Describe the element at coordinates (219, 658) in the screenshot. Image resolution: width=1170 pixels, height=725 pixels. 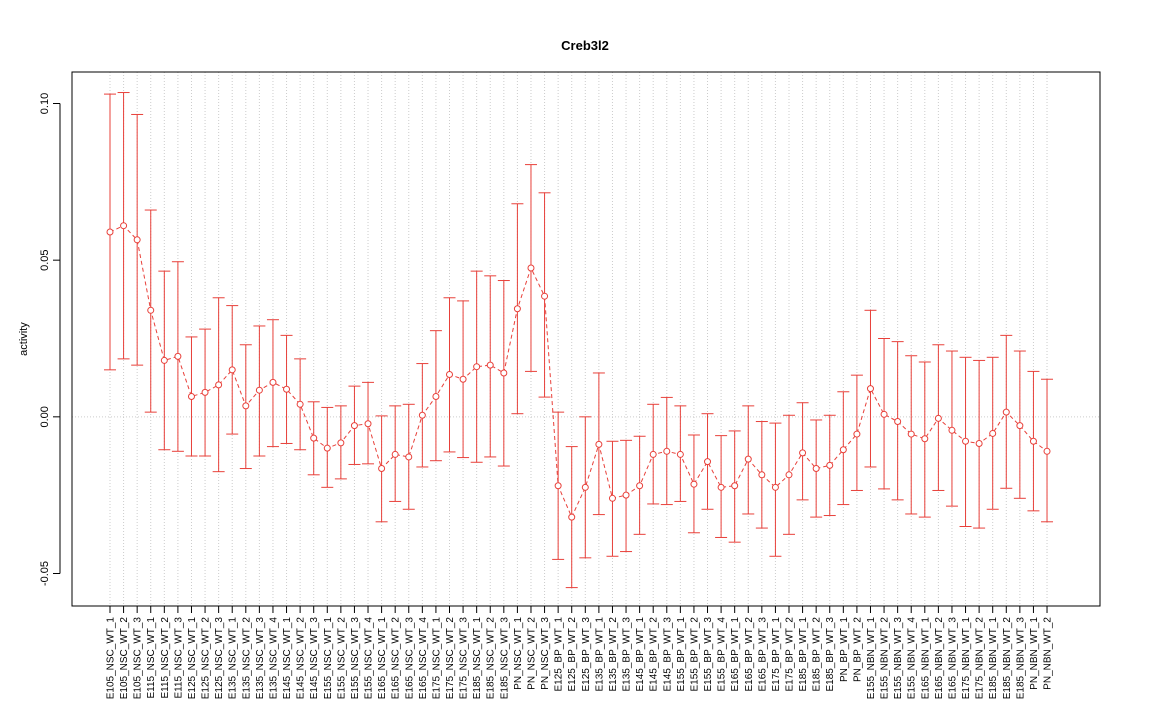
I see `x-tick-label: E125_NSC_WT_3` at that location.